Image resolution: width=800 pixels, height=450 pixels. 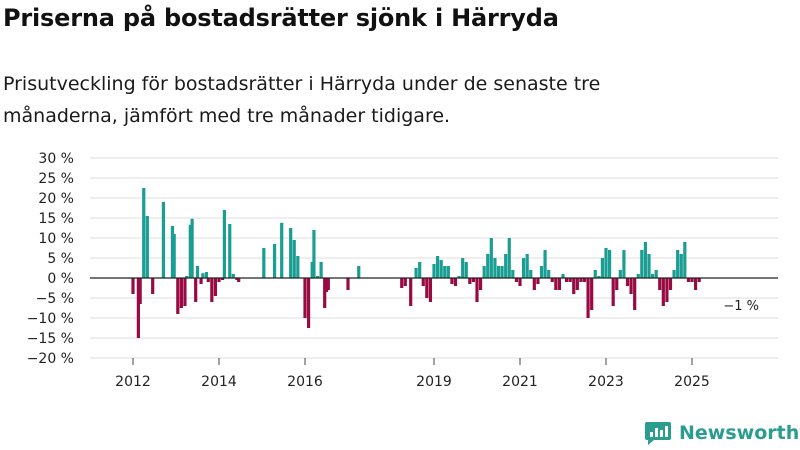 I want to click on y-tick-label: −15 %, so click(x=50, y=339).